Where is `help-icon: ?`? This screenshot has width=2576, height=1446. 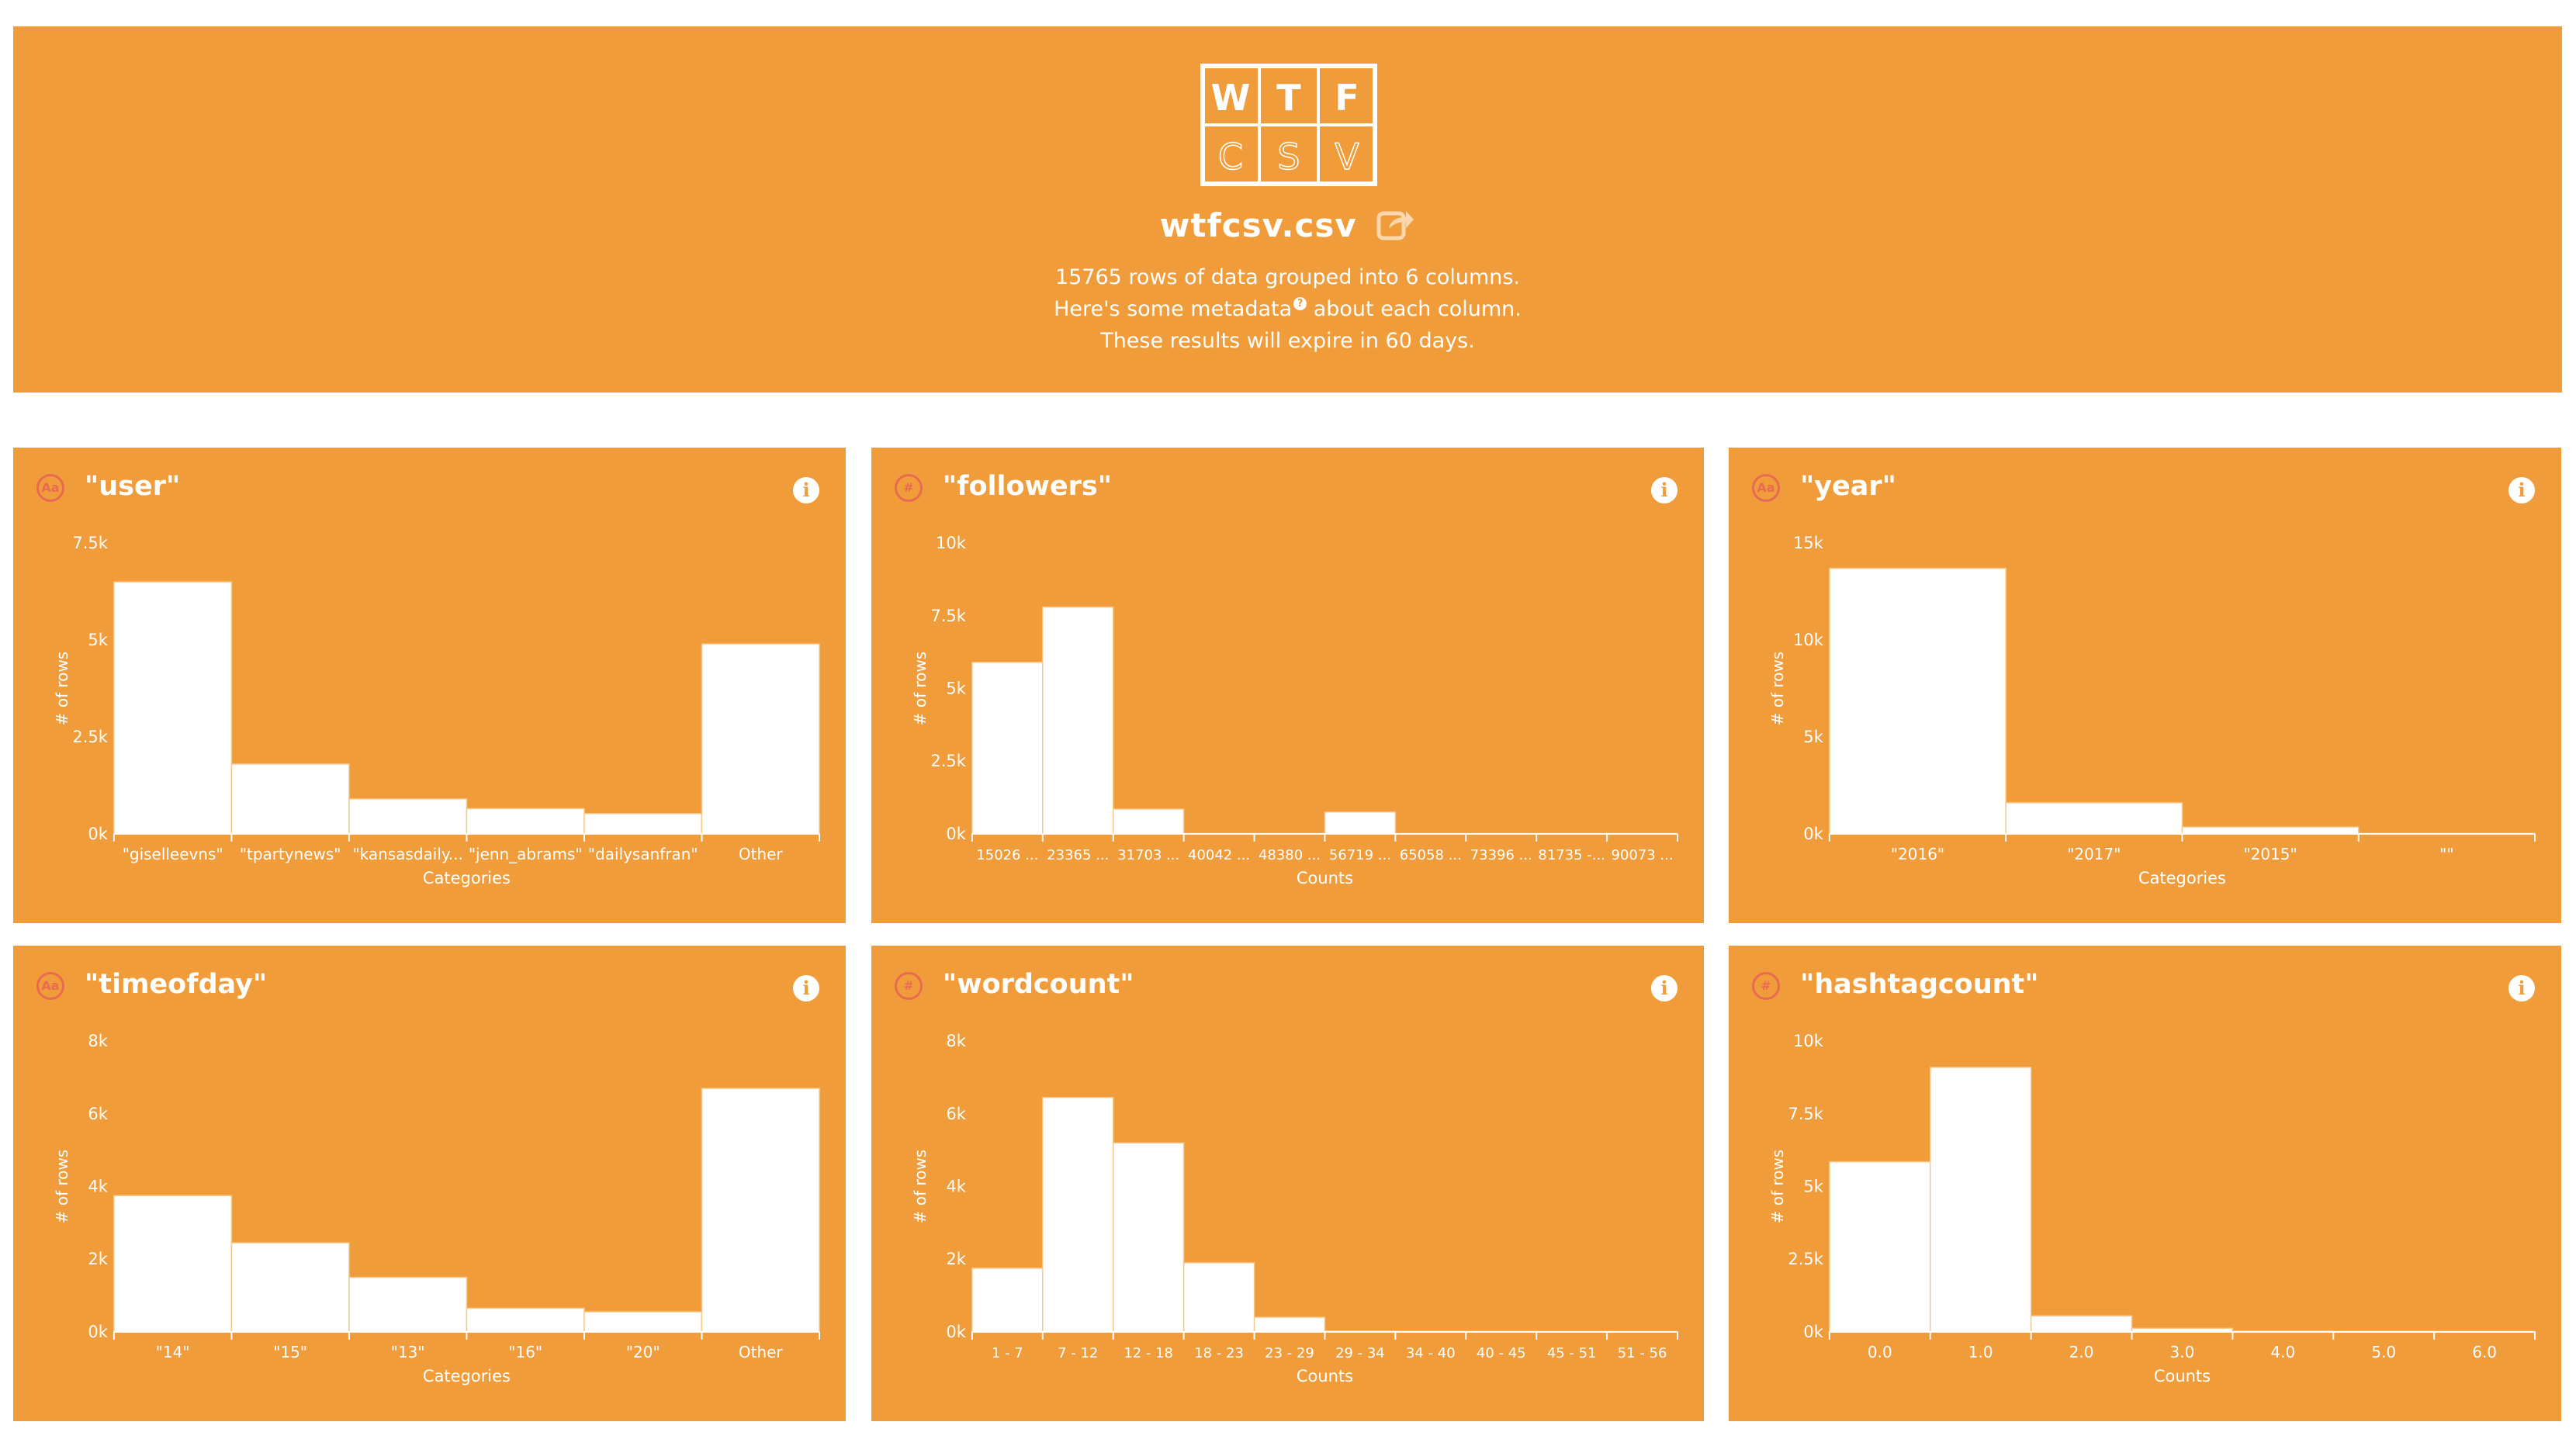
help-icon: ? is located at coordinates (1300, 303).